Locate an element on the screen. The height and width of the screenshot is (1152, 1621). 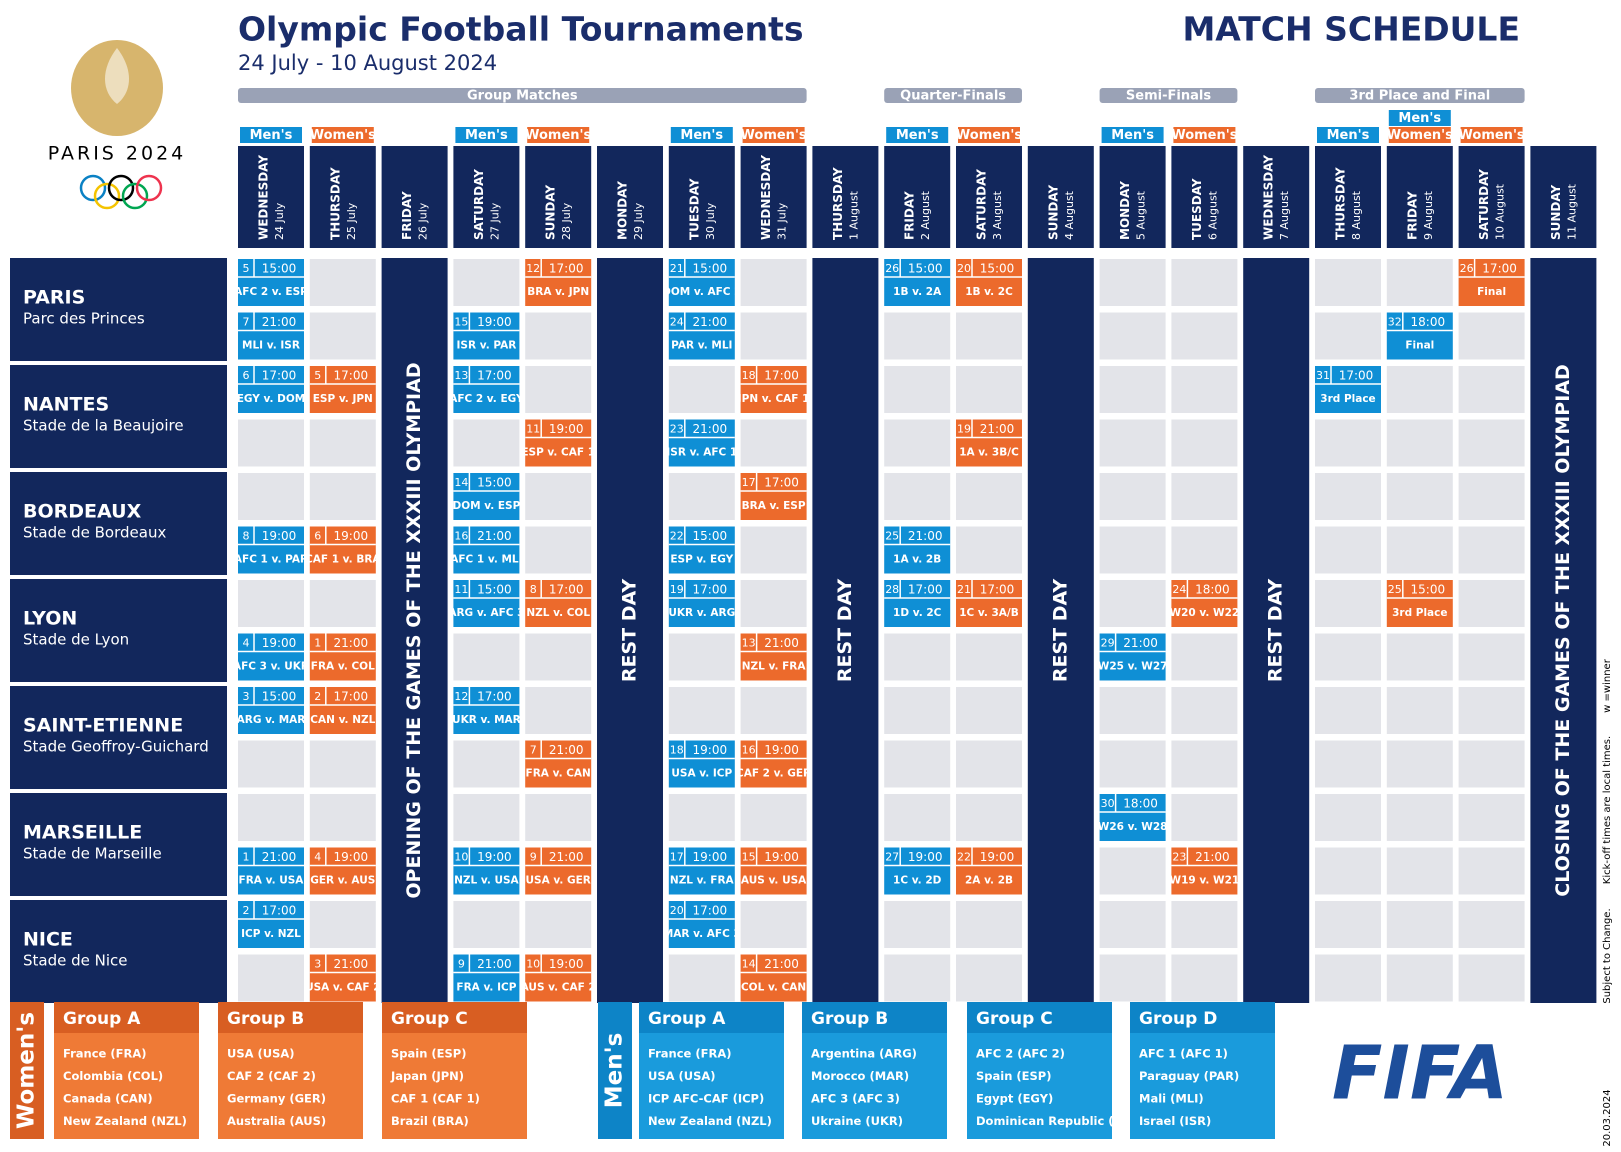
weekday: WEDNESDAY is located at coordinates (766, 197).